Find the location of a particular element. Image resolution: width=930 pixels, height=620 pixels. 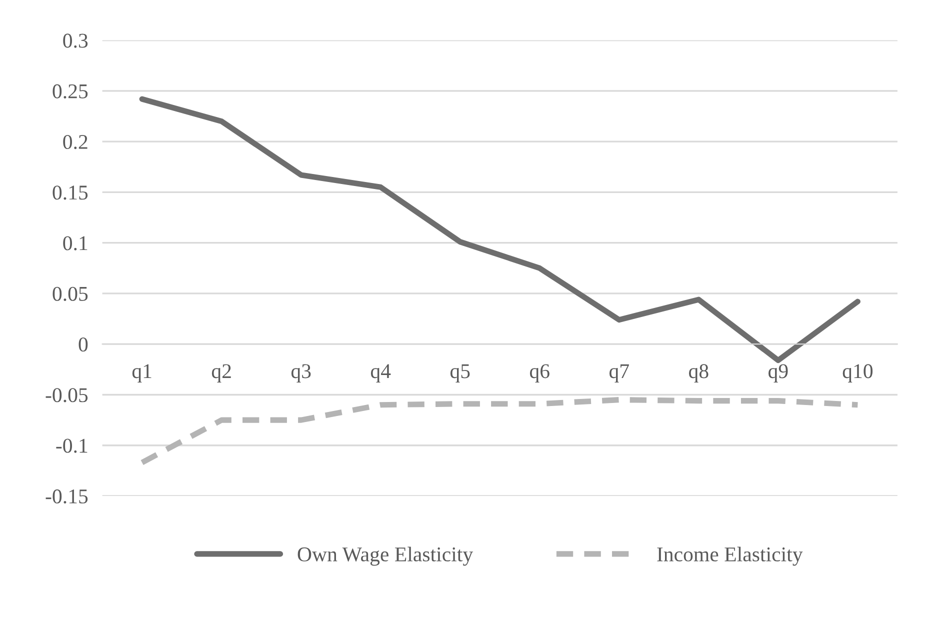

y-tick-label: -0.05 is located at coordinates (67, 395).